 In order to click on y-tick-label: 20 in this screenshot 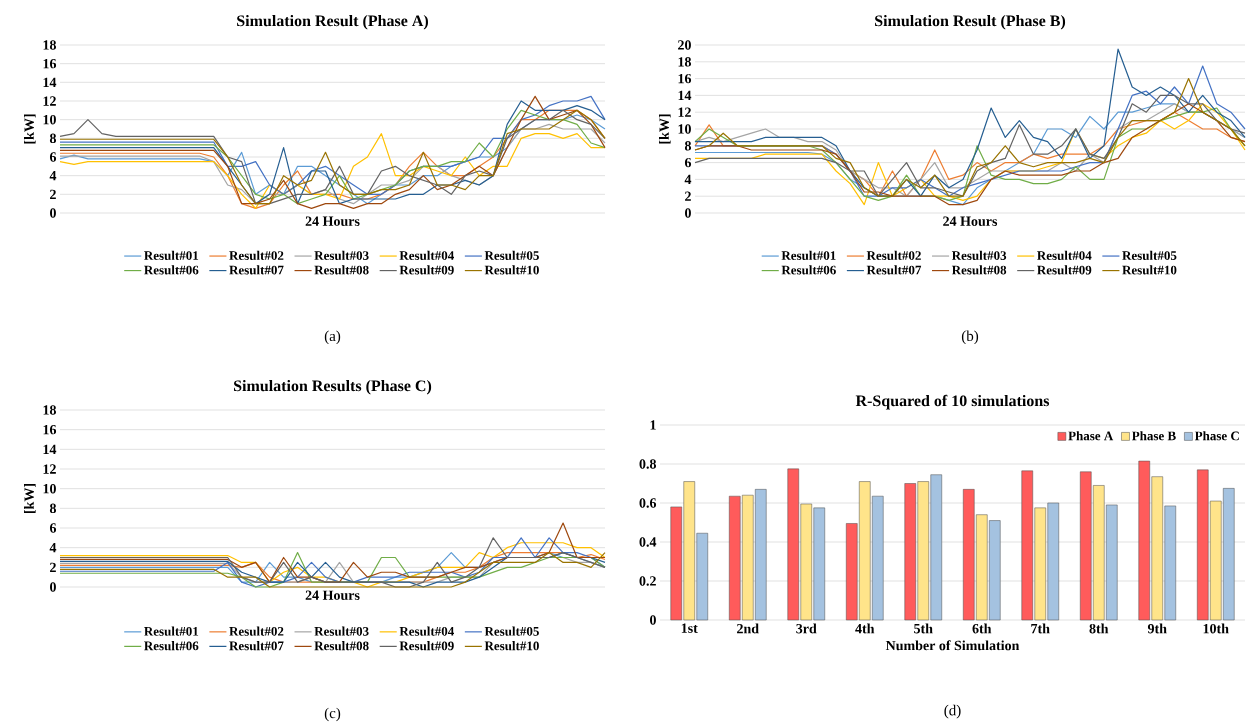, I will do `click(684, 45)`.